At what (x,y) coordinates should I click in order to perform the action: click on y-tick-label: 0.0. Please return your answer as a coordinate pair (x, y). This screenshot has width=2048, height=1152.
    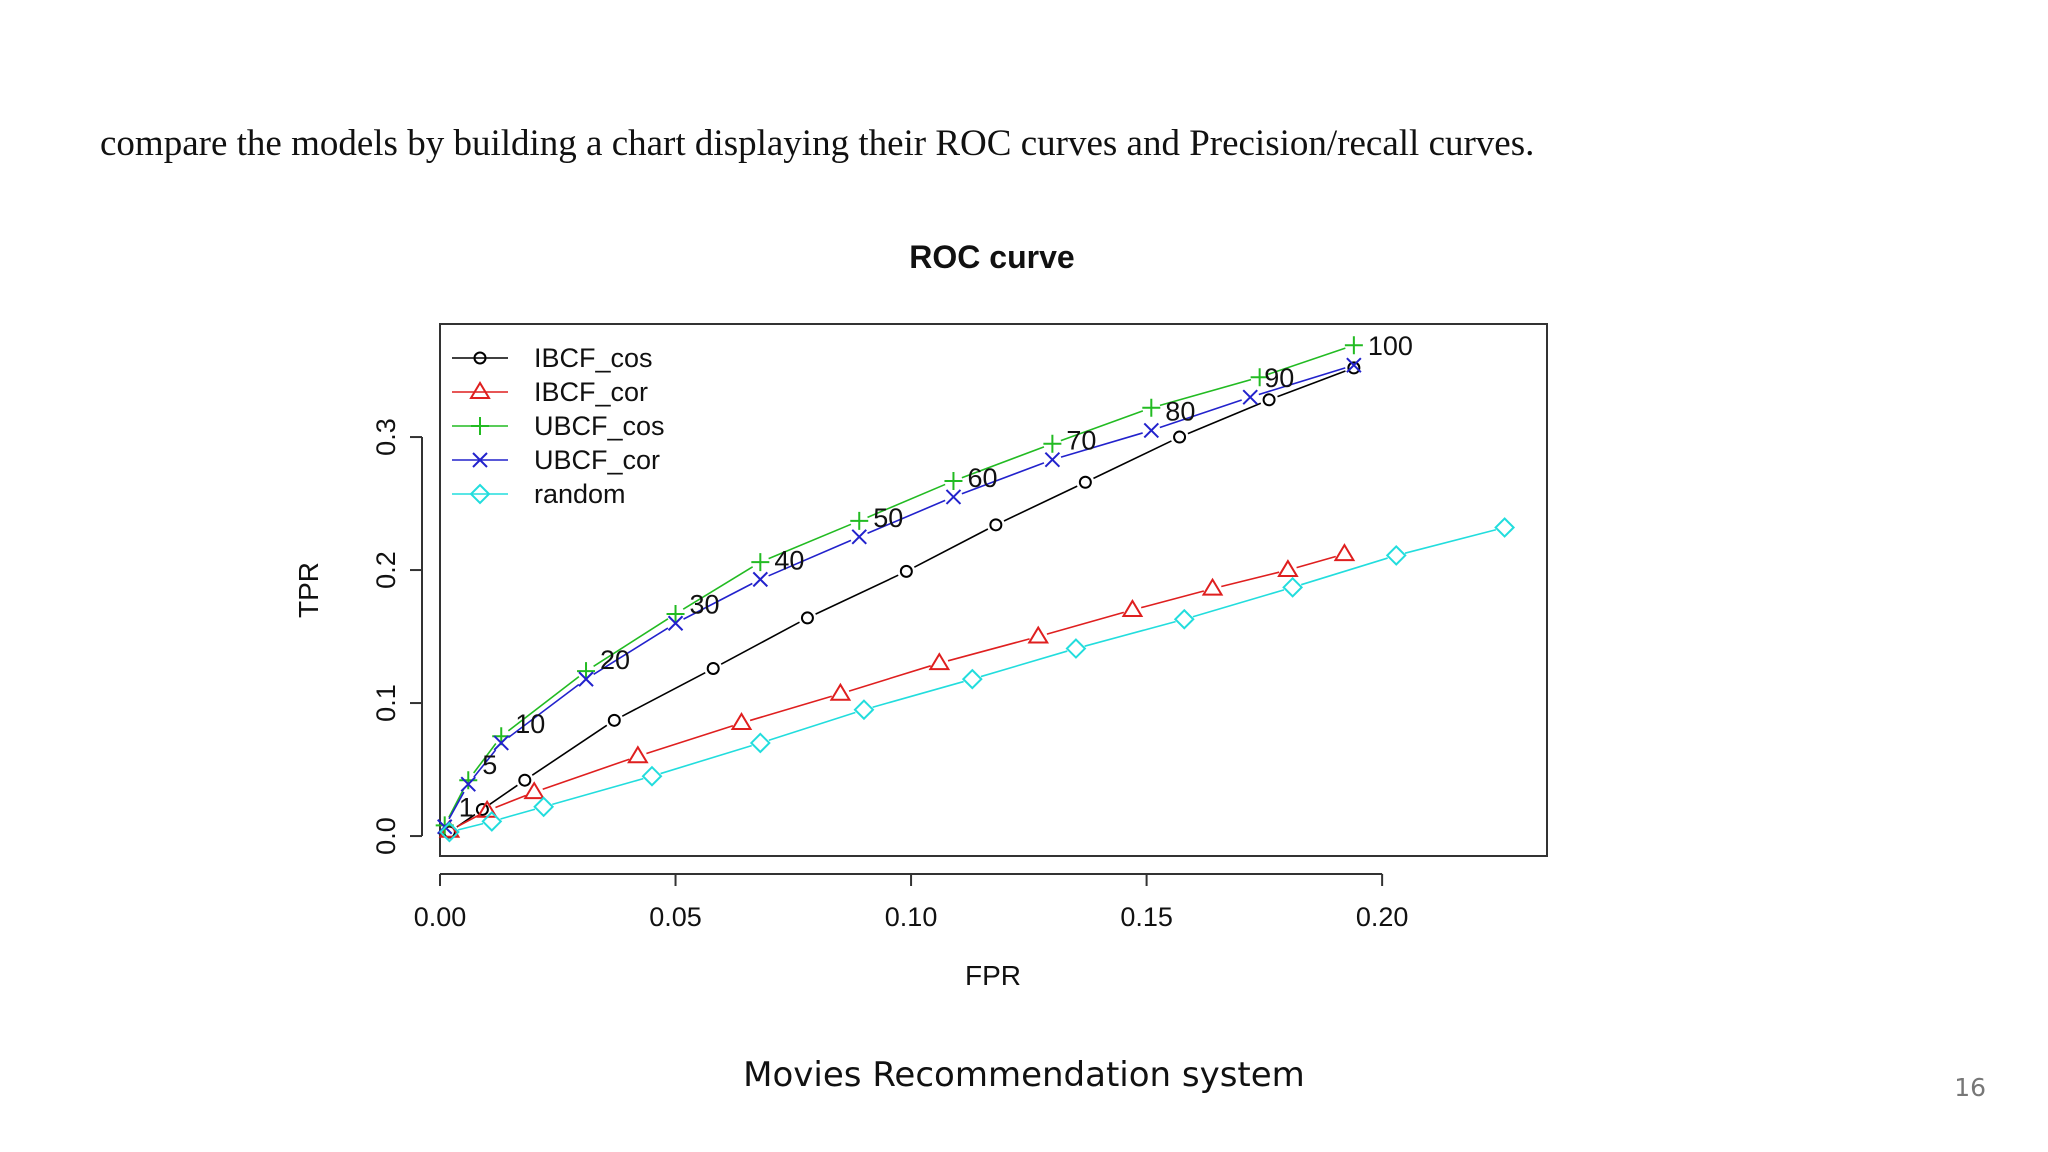
    Looking at the image, I should click on (386, 836).